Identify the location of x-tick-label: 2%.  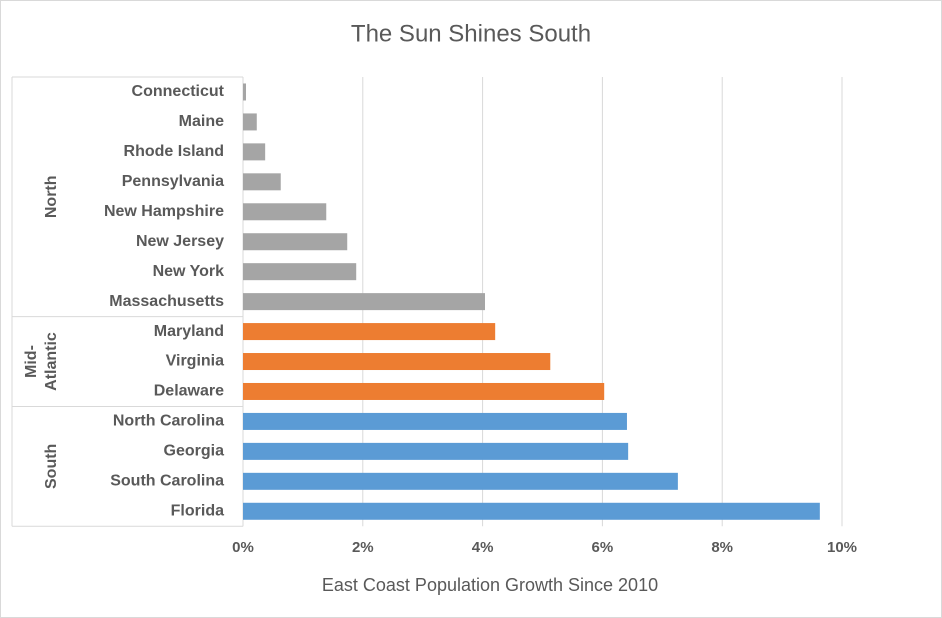
(363, 547).